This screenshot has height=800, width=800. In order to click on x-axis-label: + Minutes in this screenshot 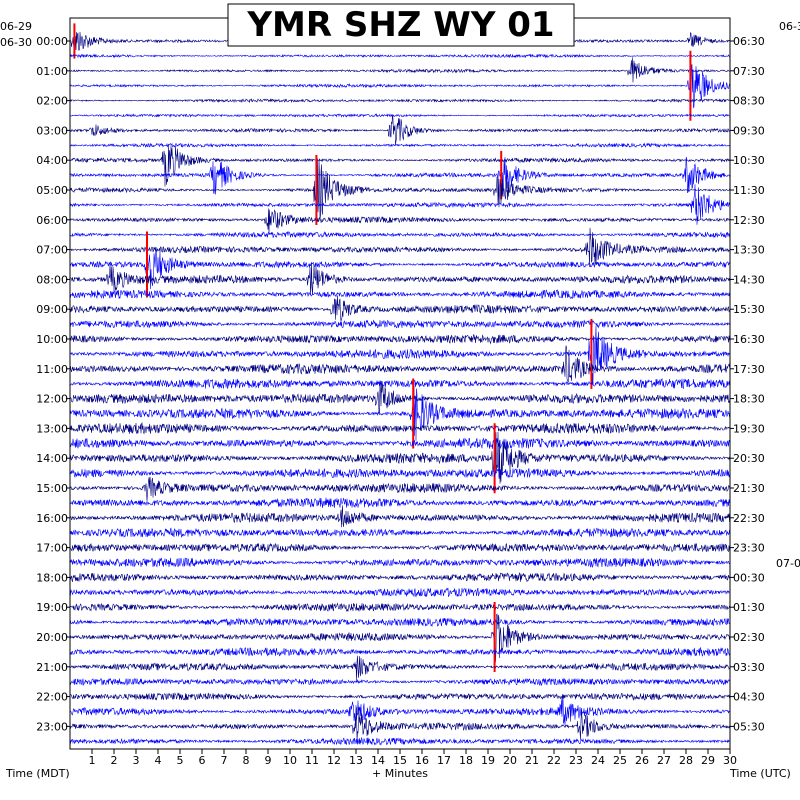, I will do `click(400, 773)`.